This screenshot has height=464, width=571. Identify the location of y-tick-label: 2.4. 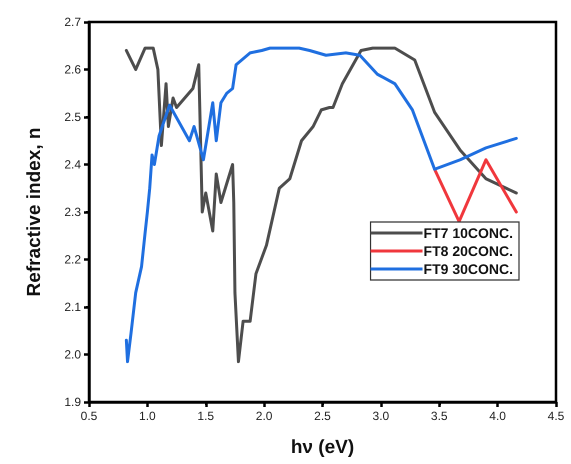
(73, 165).